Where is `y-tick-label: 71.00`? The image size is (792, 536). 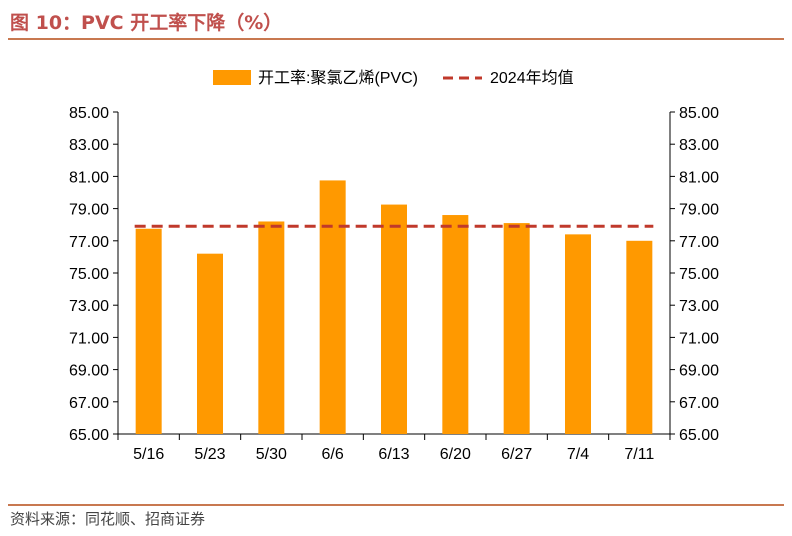
y-tick-label: 71.00 is located at coordinates (89, 338).